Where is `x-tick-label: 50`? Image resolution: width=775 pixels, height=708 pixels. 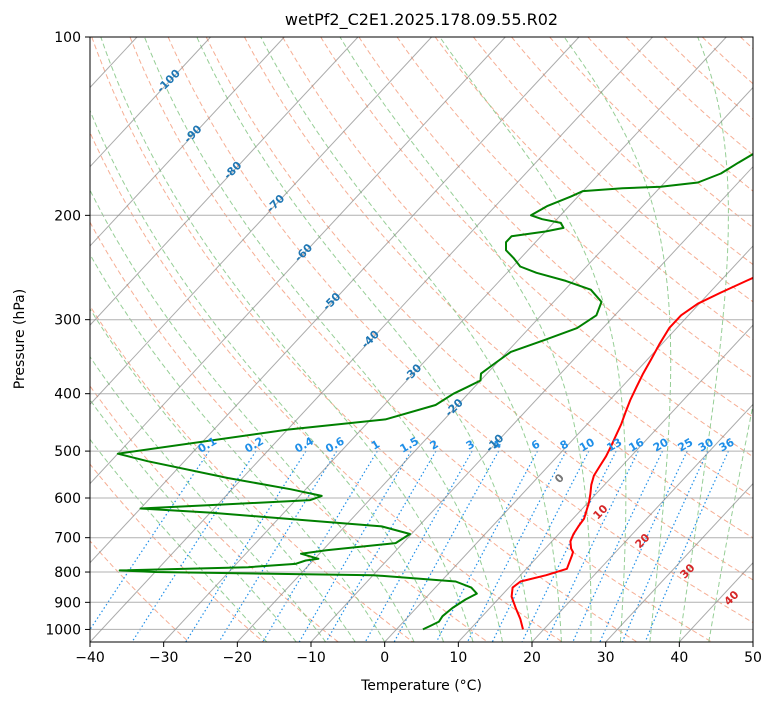 x-tick-label: 50 is located at coordinates (753, 658).